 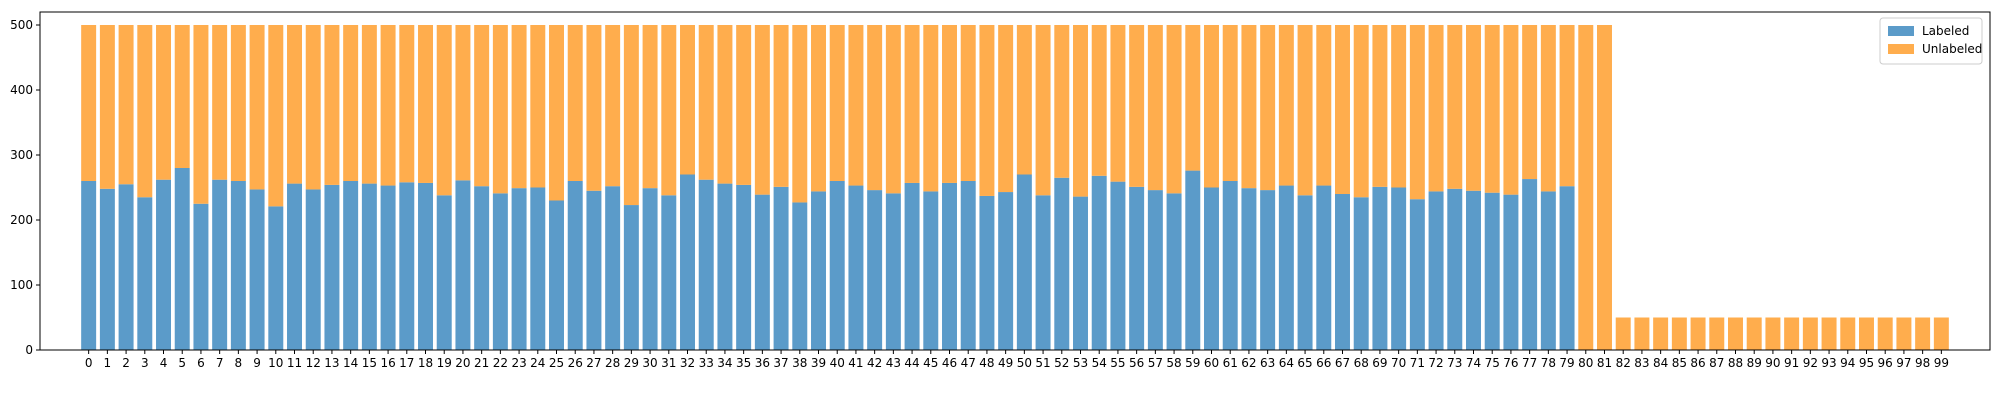 What do you see at coordinates (1286, 363) in the screenshot?
I see `x-tick-label: 64` at bounding box center [1286, 363].